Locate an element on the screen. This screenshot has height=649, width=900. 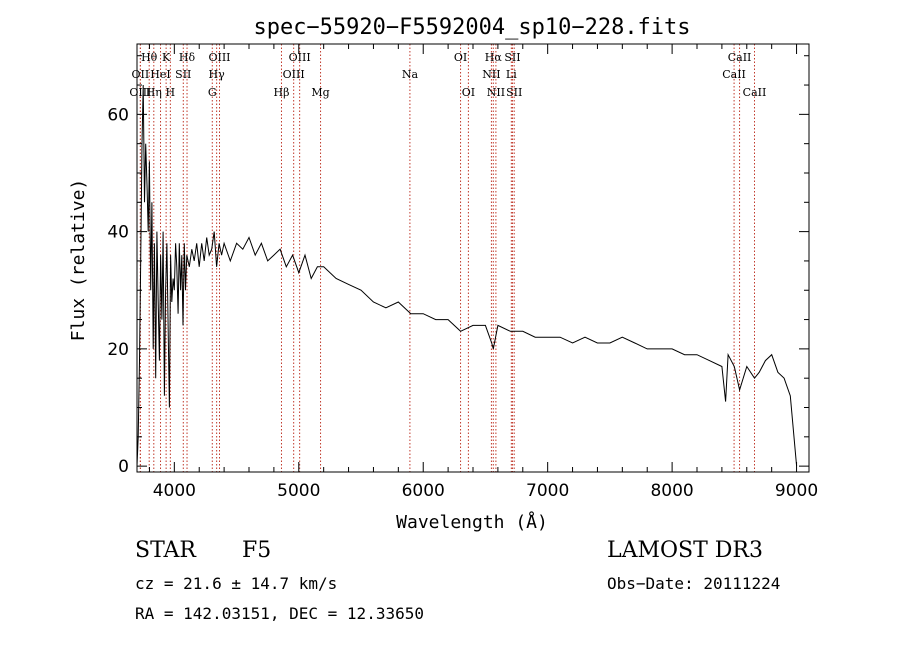
y-tick-label: 40 is located at coordinates (118, 233).